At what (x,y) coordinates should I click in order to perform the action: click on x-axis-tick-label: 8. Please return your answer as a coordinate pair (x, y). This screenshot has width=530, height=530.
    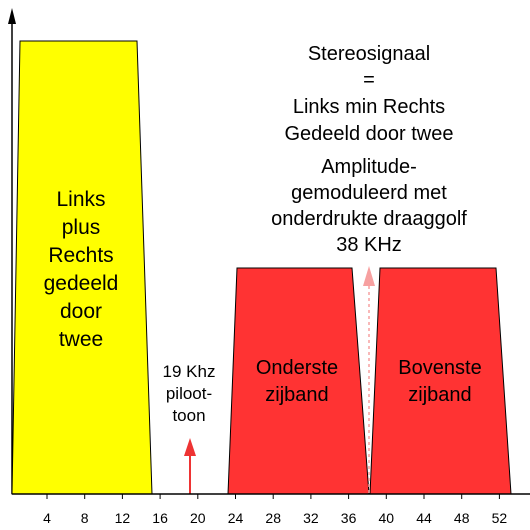
    Looking at the image, I should click on (85, 518).